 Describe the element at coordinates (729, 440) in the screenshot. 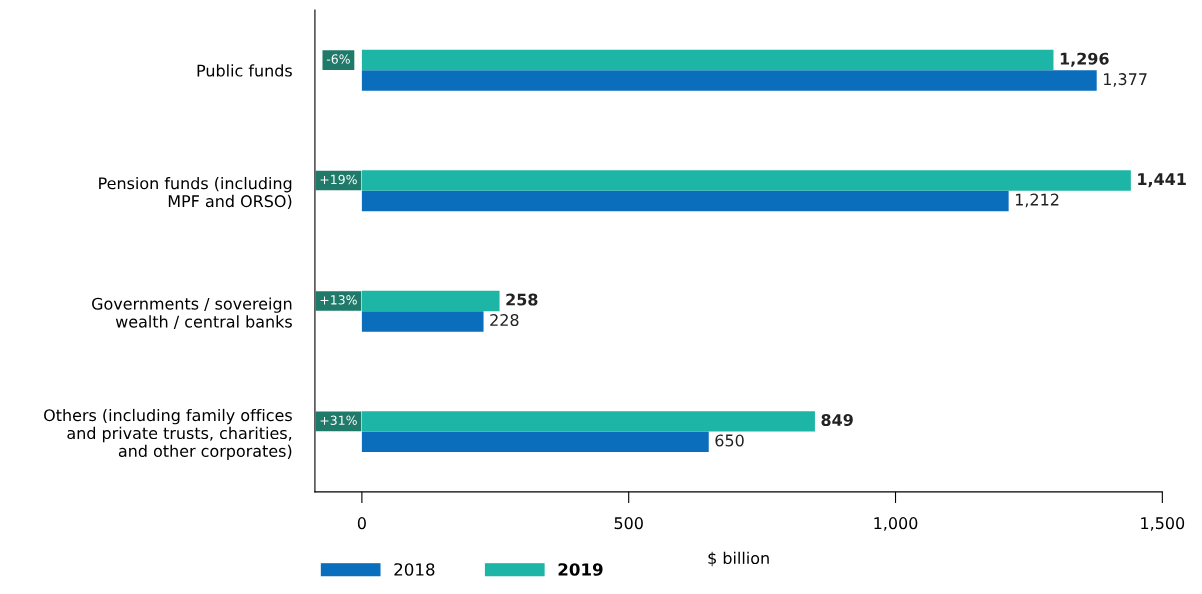

I see `data-label: 650` at that location.